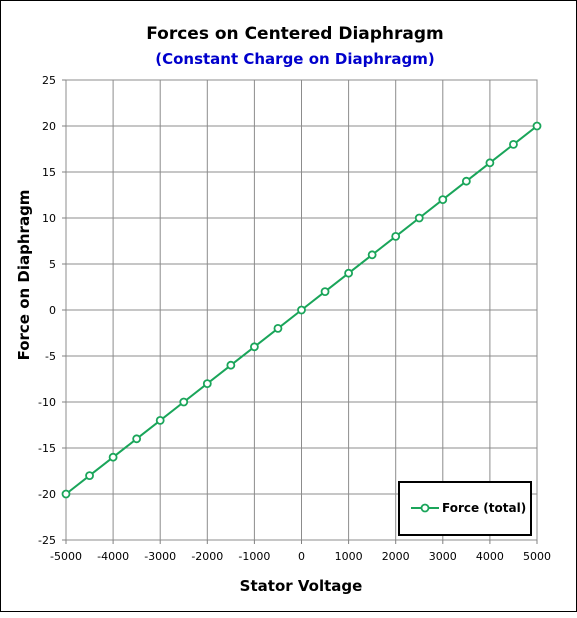  What do you see at coordinates (47, 448) in the screenshot?
I see `y-tick-label: -15` at bounding box center [47, 448].